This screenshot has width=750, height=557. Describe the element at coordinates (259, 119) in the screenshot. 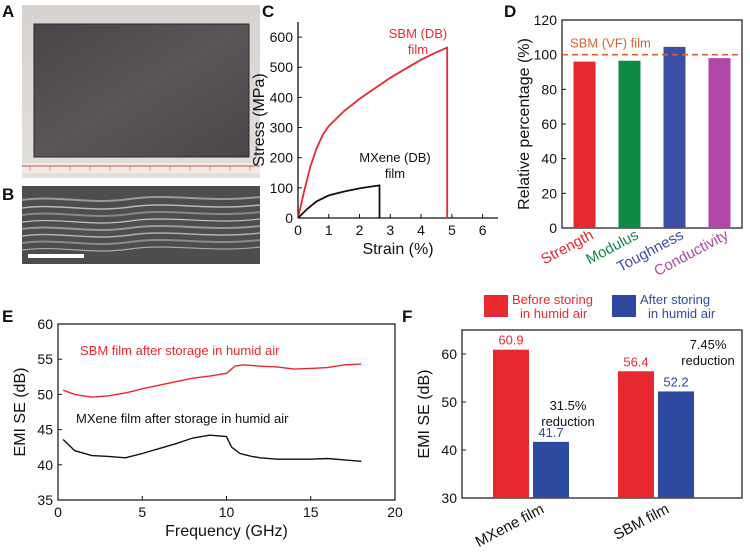

I see `y-axis-label: Stress (MPa)` at that location.